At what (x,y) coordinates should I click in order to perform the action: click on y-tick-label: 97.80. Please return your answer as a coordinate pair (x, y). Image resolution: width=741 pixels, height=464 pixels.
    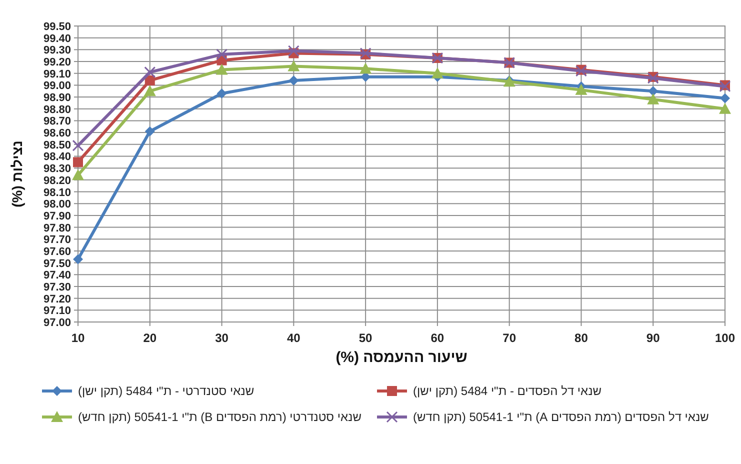
    Looking at the image, I should click on (57, 228).